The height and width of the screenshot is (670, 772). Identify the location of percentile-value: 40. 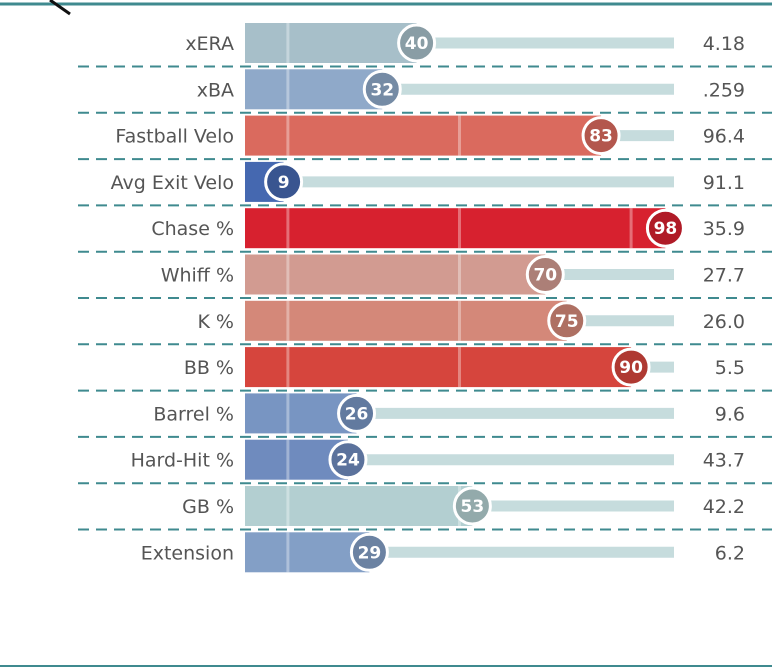
(417, 44).